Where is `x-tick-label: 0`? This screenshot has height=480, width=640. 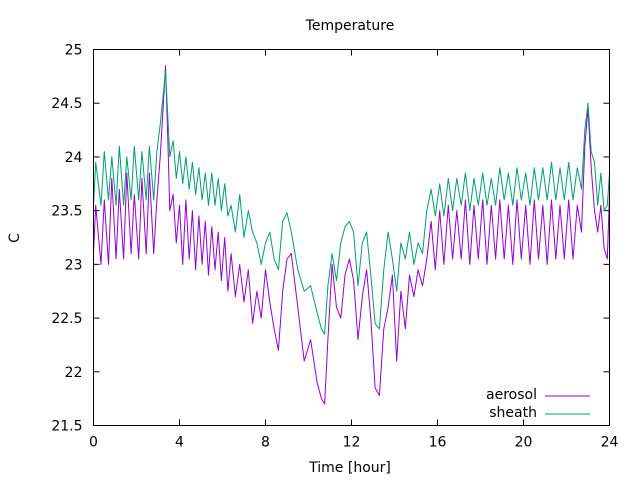 x-tick-label: 0 is located at coordinates (93, 443).